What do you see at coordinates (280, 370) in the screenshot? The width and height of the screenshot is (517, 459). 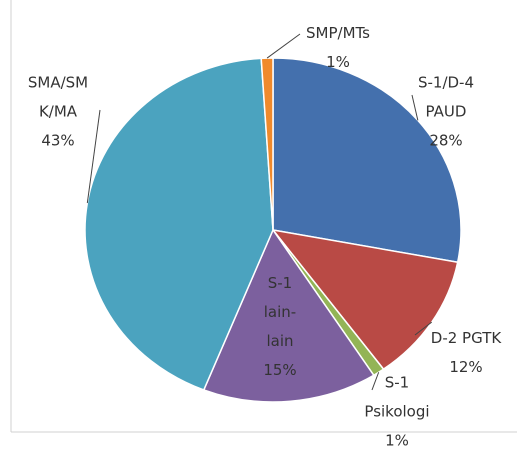 I see `value-label: 15%` at bounding box center [280, 370].